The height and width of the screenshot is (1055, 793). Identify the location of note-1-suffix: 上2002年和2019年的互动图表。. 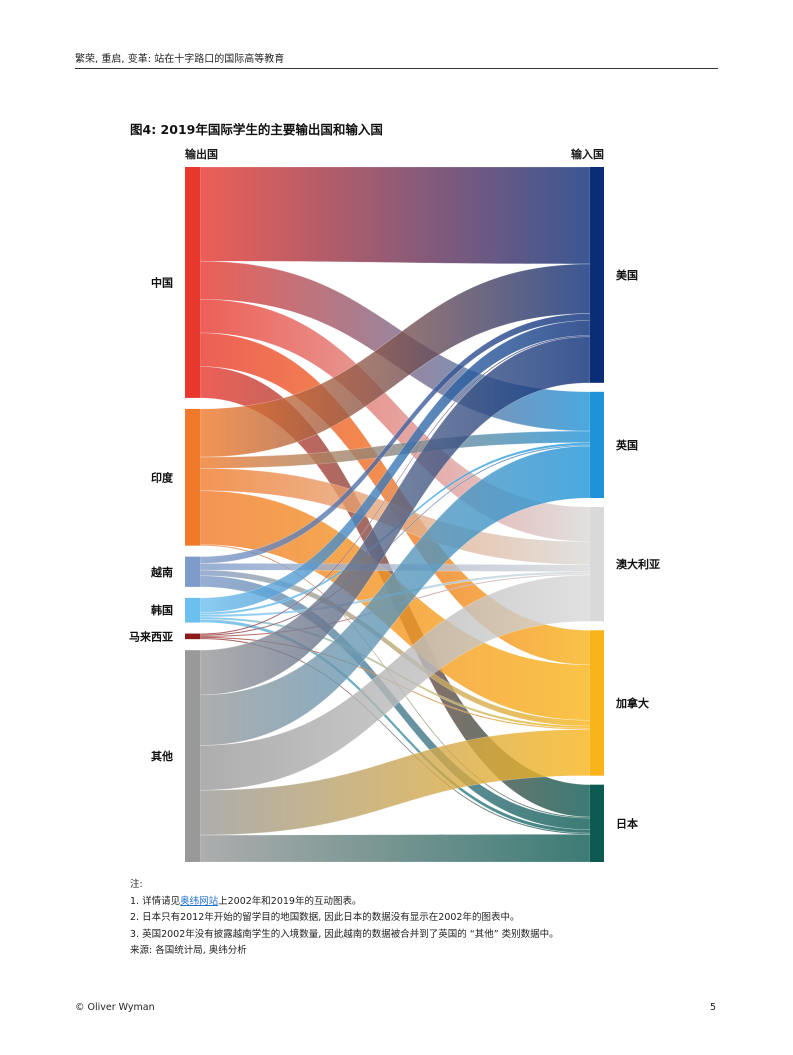
(290, 901).